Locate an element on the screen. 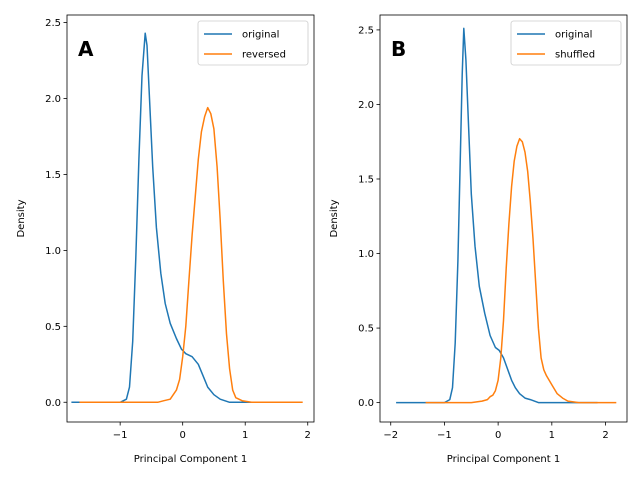  x-tick-label: −2 is located at coordinates (390, 435).